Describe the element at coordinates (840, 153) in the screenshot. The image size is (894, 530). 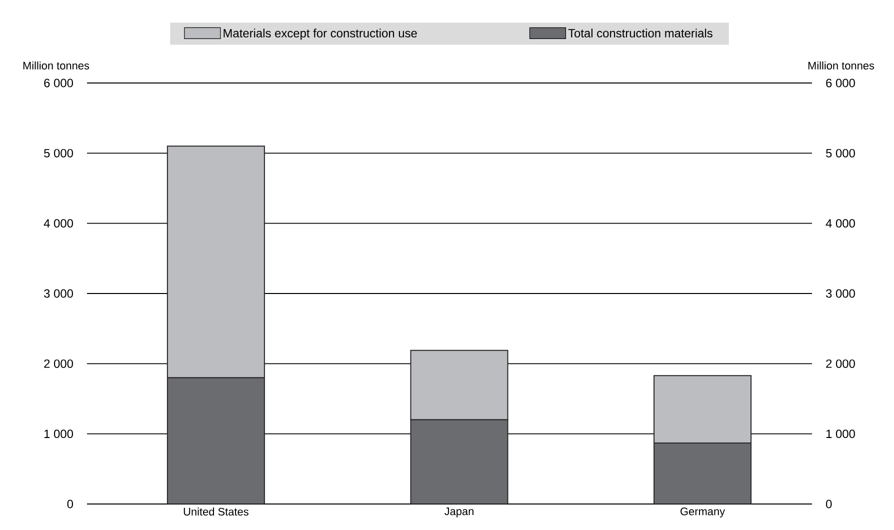
I see `y2-tick-label: 5 000` at that location.